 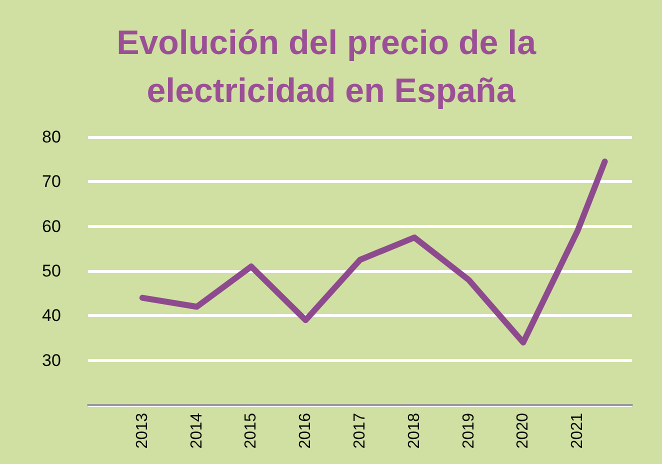 I want to click on y-tick-label: 30, so click(x=51, y=360).